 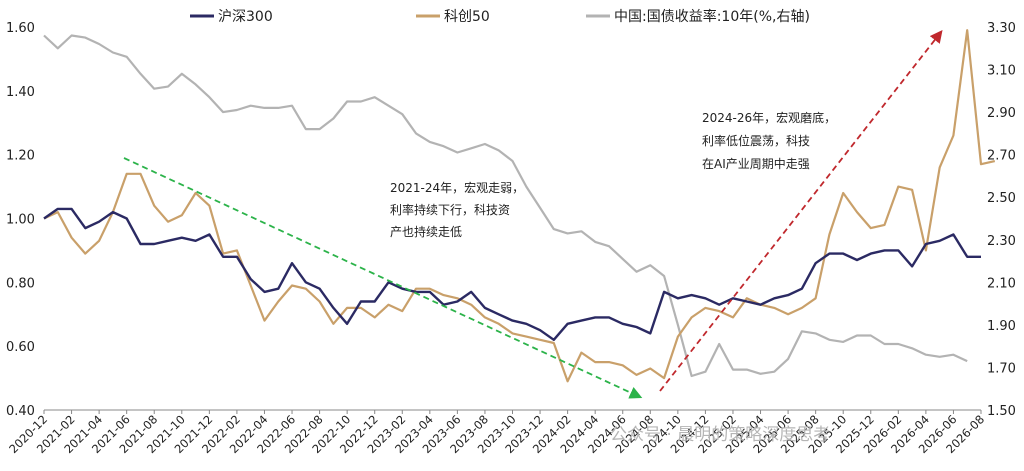 I want to click on annotation-line: 2021-24年，宏观走弱，, so click(x=457, y=187).